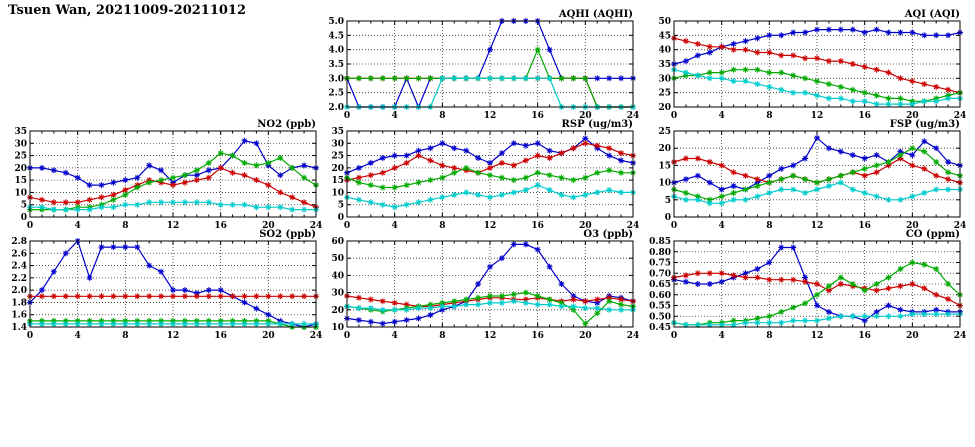 This screenshot has height=447, width=975. I want to click on y-tick-label: 1.8, so click(19, 303).